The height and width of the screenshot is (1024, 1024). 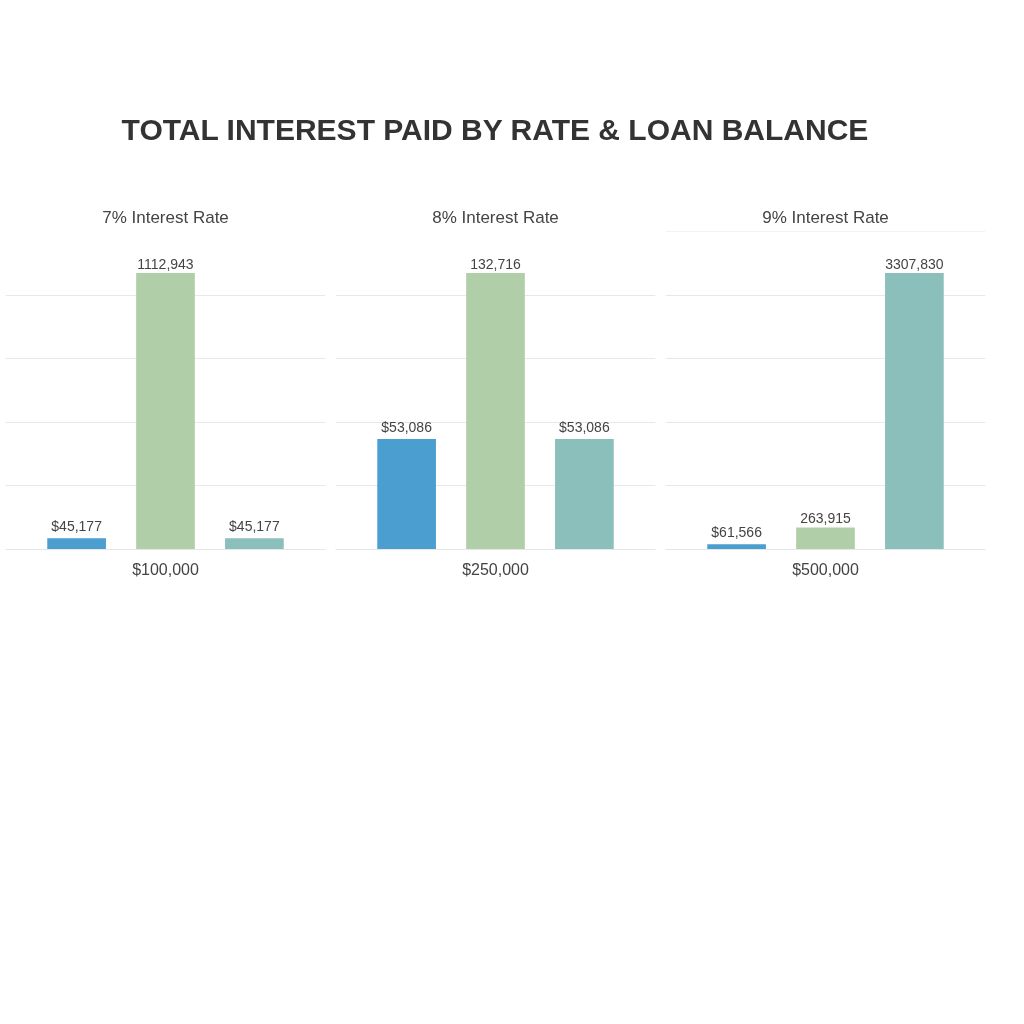 What do you see at coordinates (165, 569) in the screenshot?
I see `x-axis-title: $100,000` at bounding box center [165, 569].